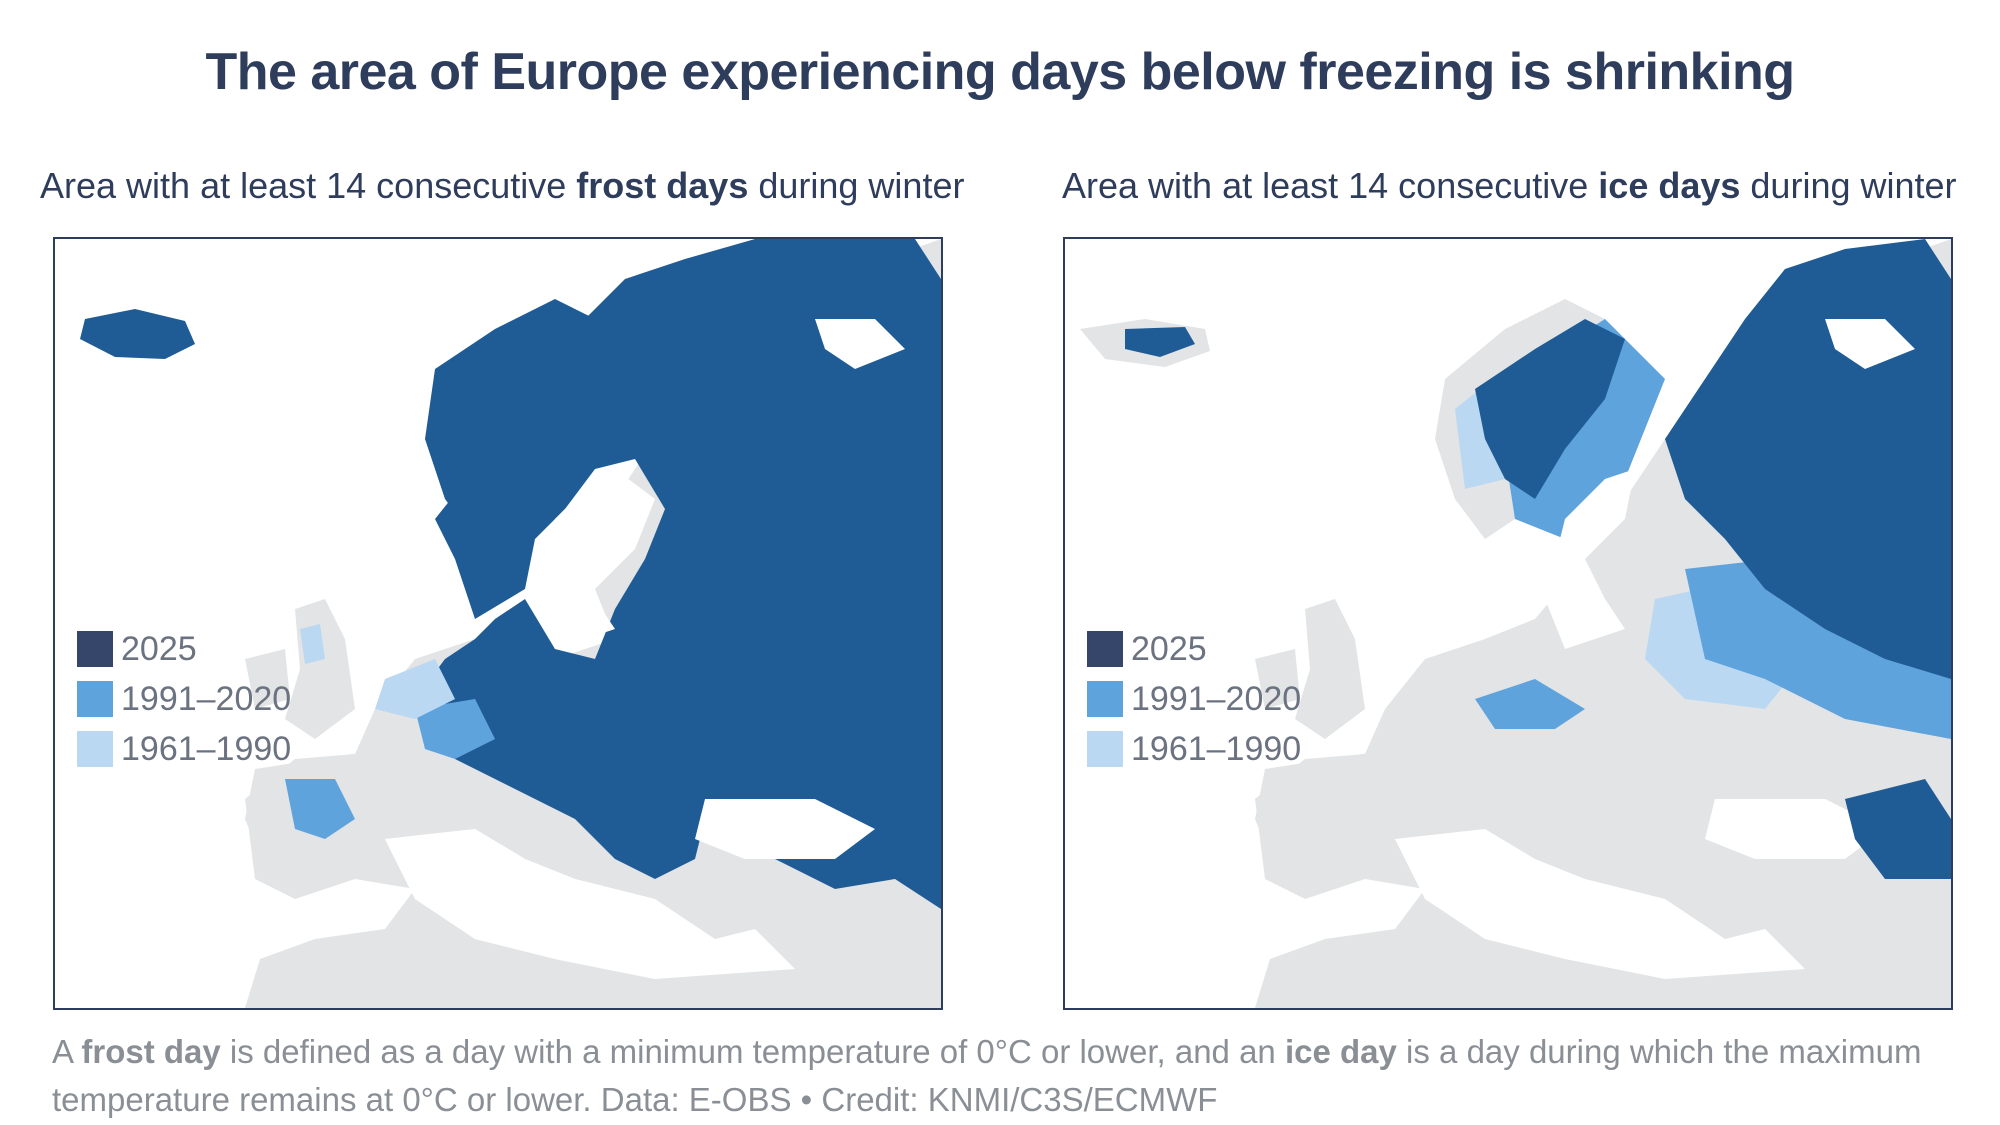 The height and width of the screenshot is (1125, 2000). I want to click on frost-iceland, so click(137, 334).